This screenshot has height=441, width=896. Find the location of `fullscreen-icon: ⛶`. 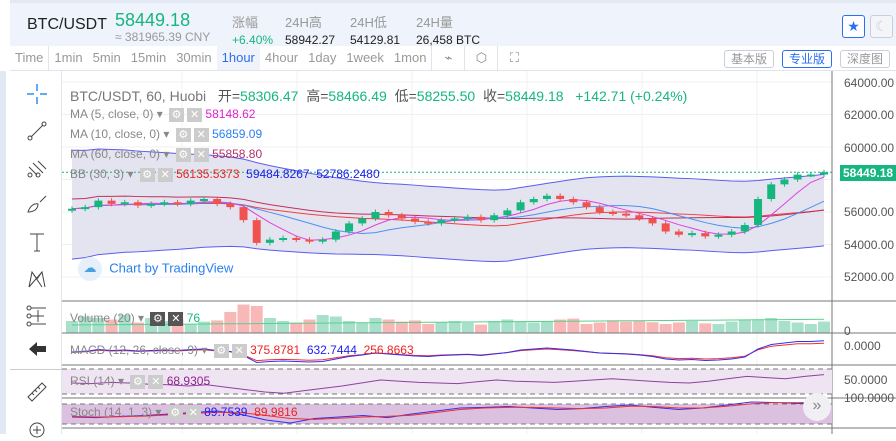

fullscreen-icon: ⛶ is located at coordinates (513, 58).